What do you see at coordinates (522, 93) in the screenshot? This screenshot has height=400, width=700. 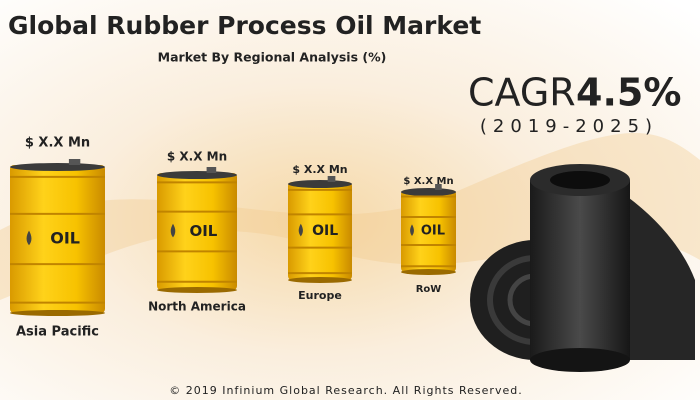 I see `cagr-label: CAGR` at bounding box center [522, 93].